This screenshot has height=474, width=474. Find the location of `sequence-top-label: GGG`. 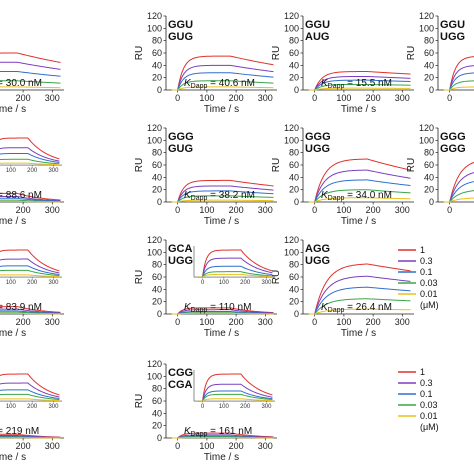

sequence-top-label: GGG is located at coordinates (318, 137).